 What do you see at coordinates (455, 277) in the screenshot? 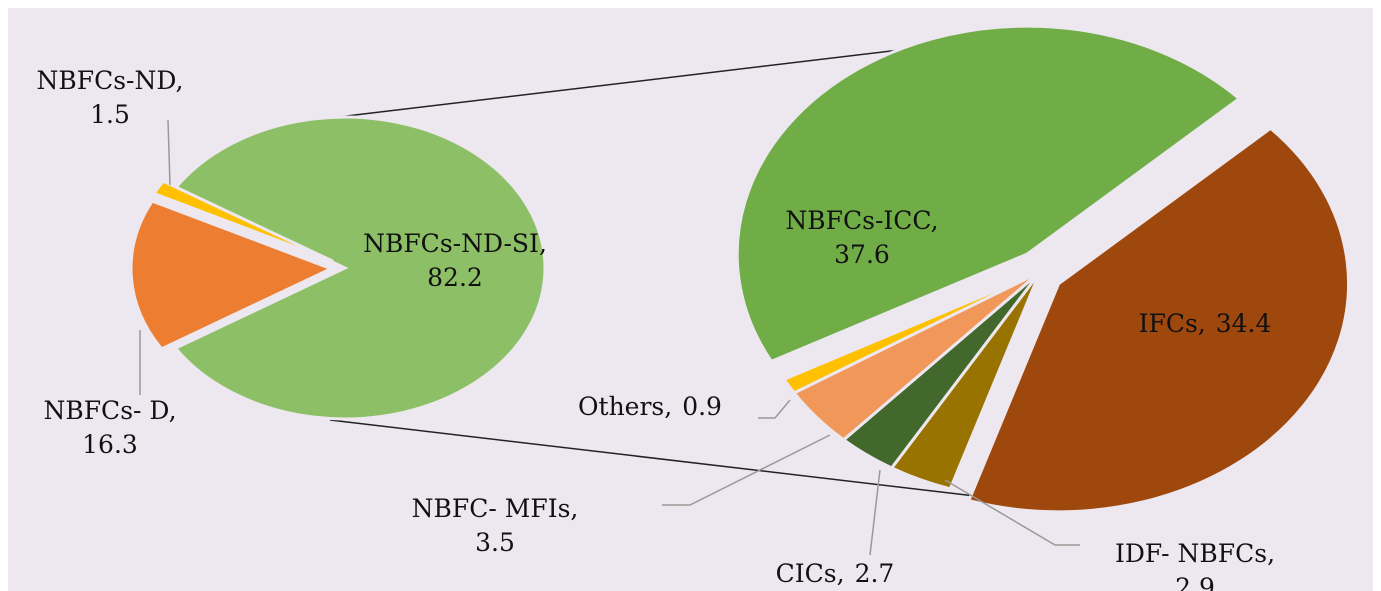
I see `label-value: 82.2` at bounding box center [455, 277].